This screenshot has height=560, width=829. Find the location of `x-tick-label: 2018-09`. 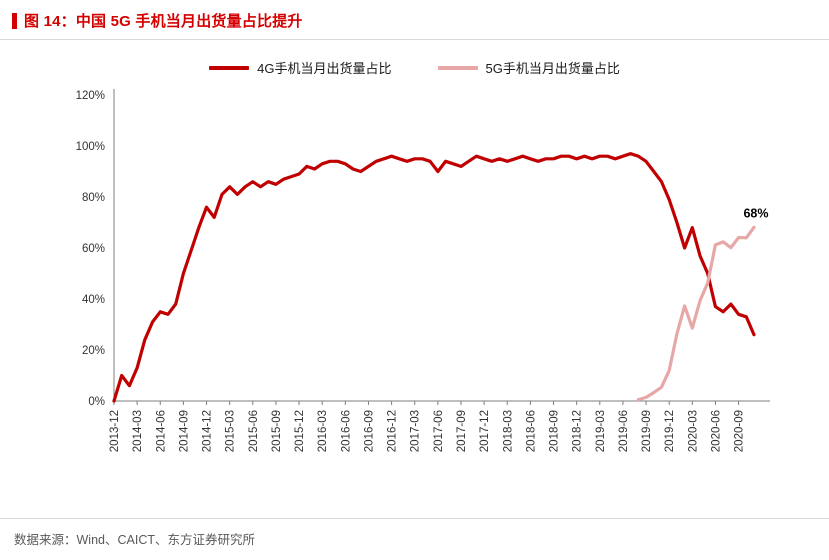

x-tick-label: 2018-09 is located at coordinates (555, 431).